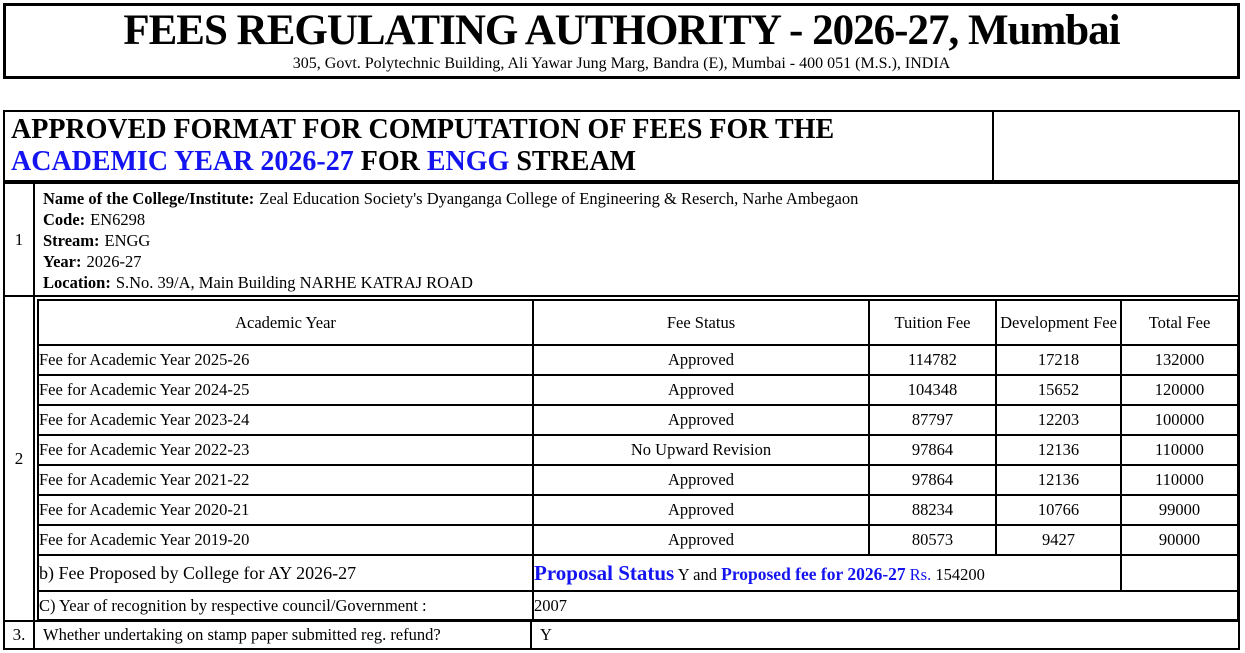 Image resolution: width=1245 pixels, height=653 pixels. Describe the element at coordinates (932, 390) in the screenshot. I see `cell-tuition-fee: 104348` at that location.